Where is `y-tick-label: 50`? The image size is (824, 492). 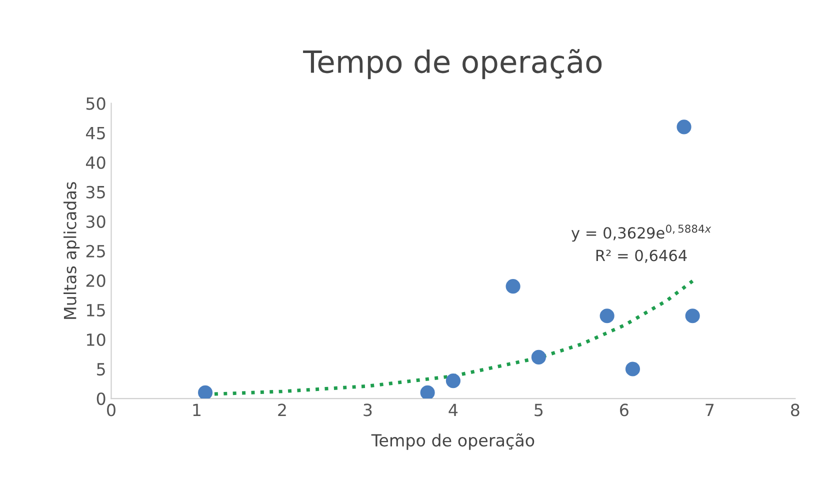 y-tick-label: 50 is located at coordinates (96, 103).